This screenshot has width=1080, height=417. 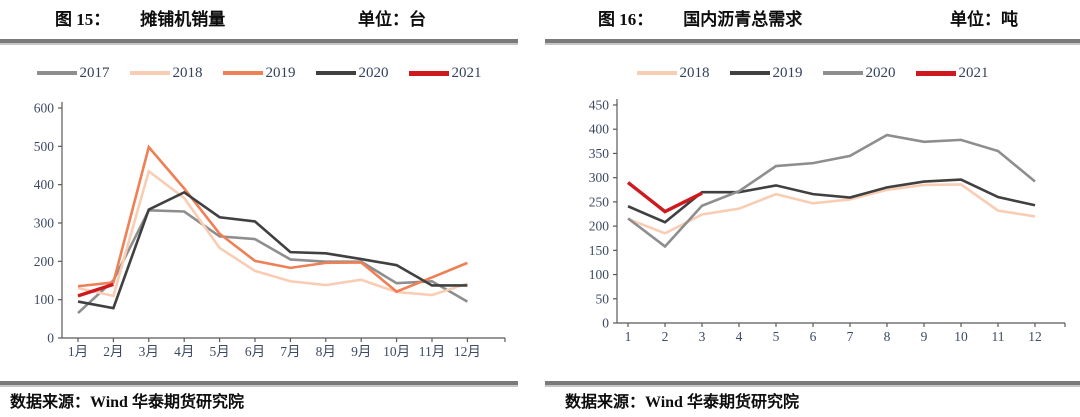 What do you see at coordinates (361, 351) in the screenshot?
I see `x-tick-label: 9月` at bounding box center [361, 351].